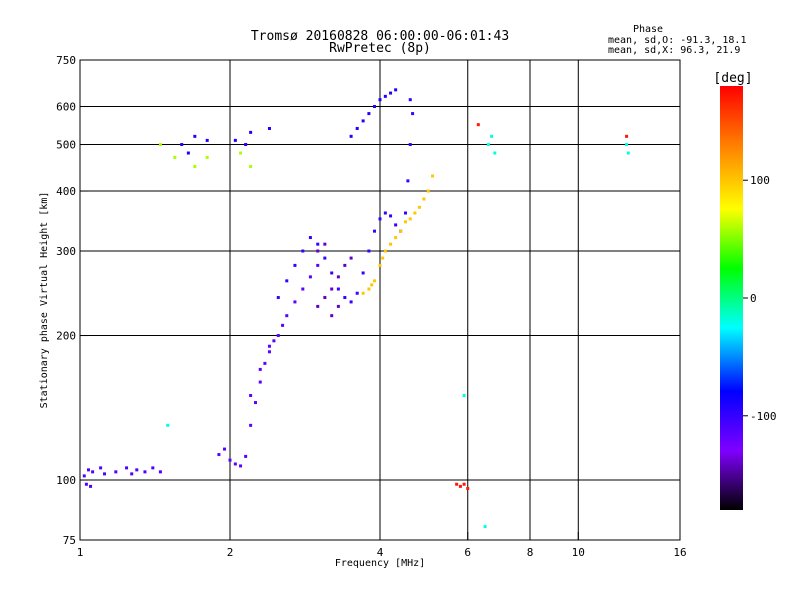 Image resolution: width=800 pixels, height=600 pixels. What do you see at coordinates (674, 50) in the screenshot?
I see `phase-stats-x: mean, sd,X: 96.3, 21.9` at bounding box center [674, 50].